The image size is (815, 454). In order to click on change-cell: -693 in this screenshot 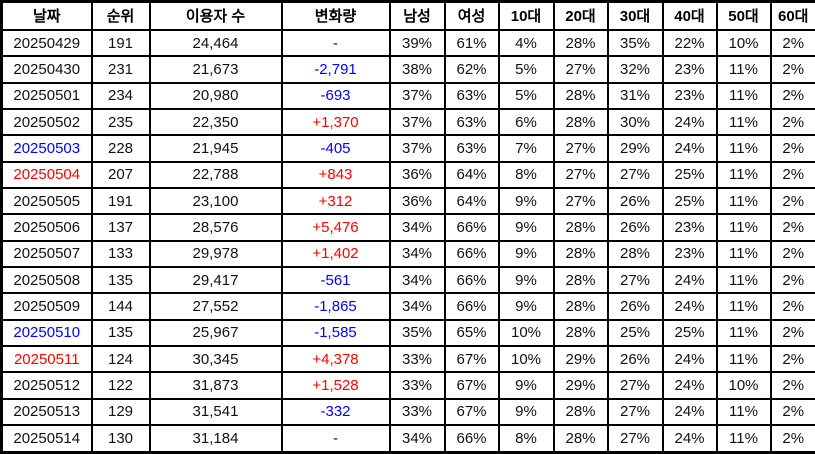, I will do `click(335, 96)`.